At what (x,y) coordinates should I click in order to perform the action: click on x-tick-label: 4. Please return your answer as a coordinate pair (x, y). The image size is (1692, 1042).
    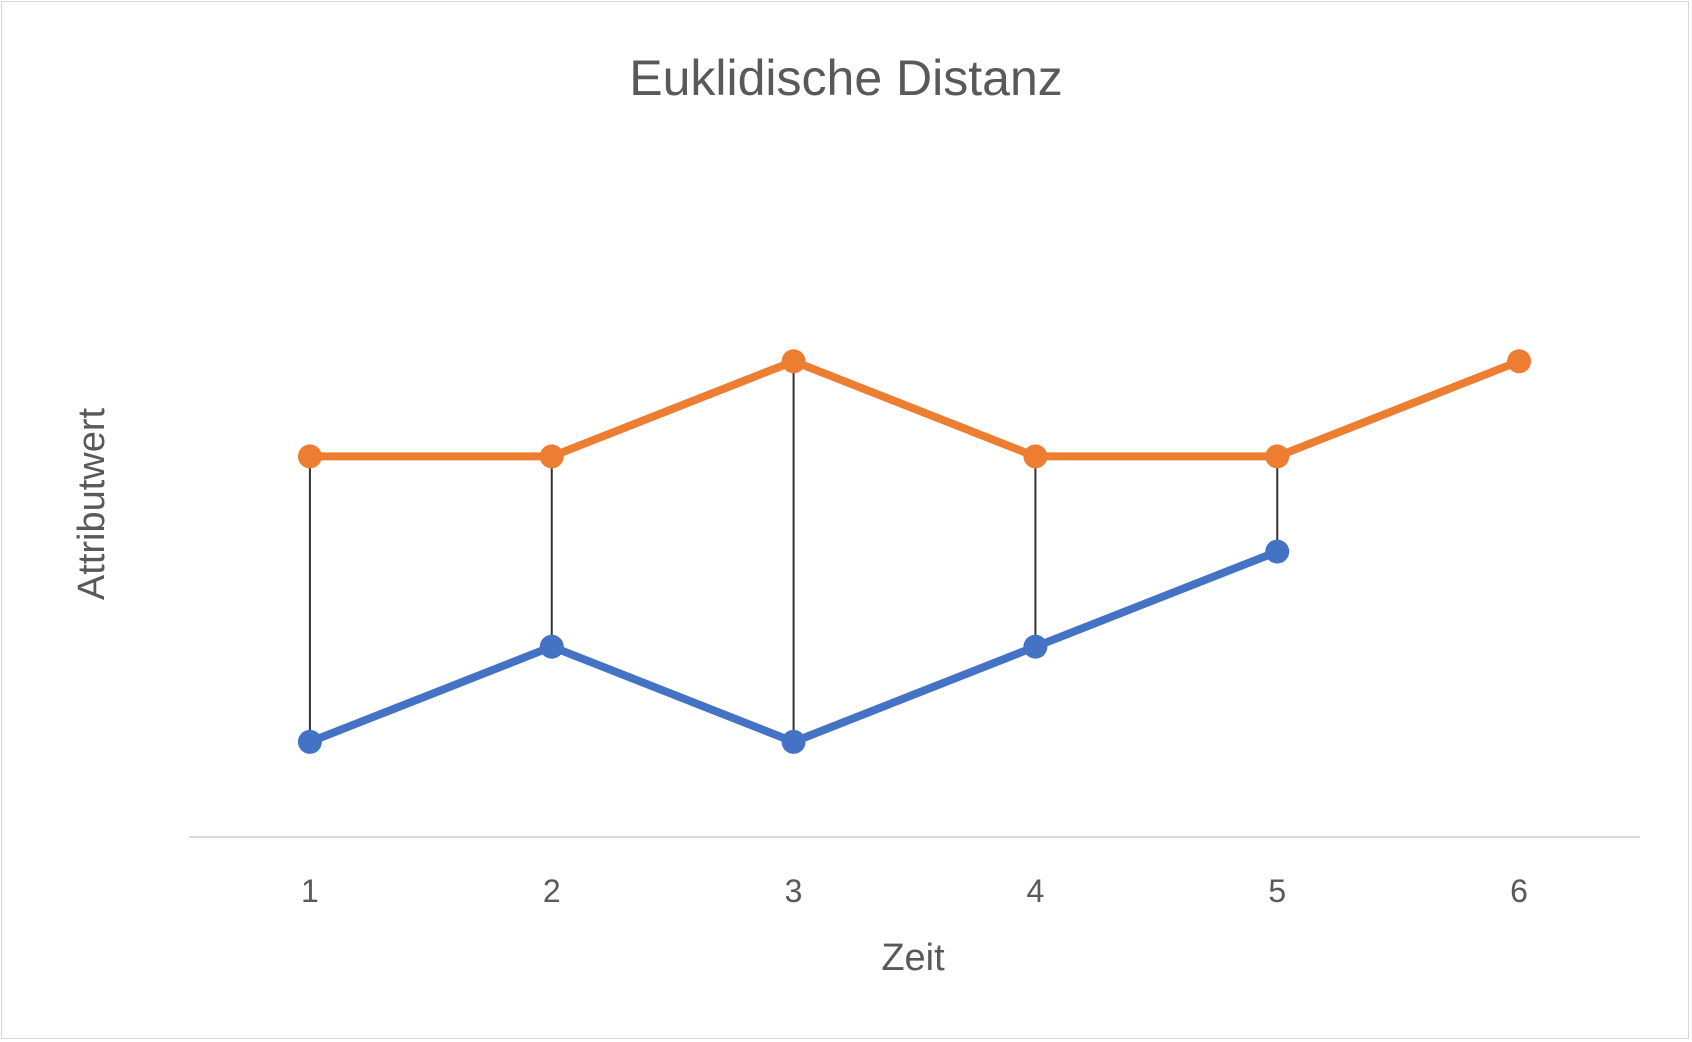
    Looking at the image, I should click on (1036, 891).